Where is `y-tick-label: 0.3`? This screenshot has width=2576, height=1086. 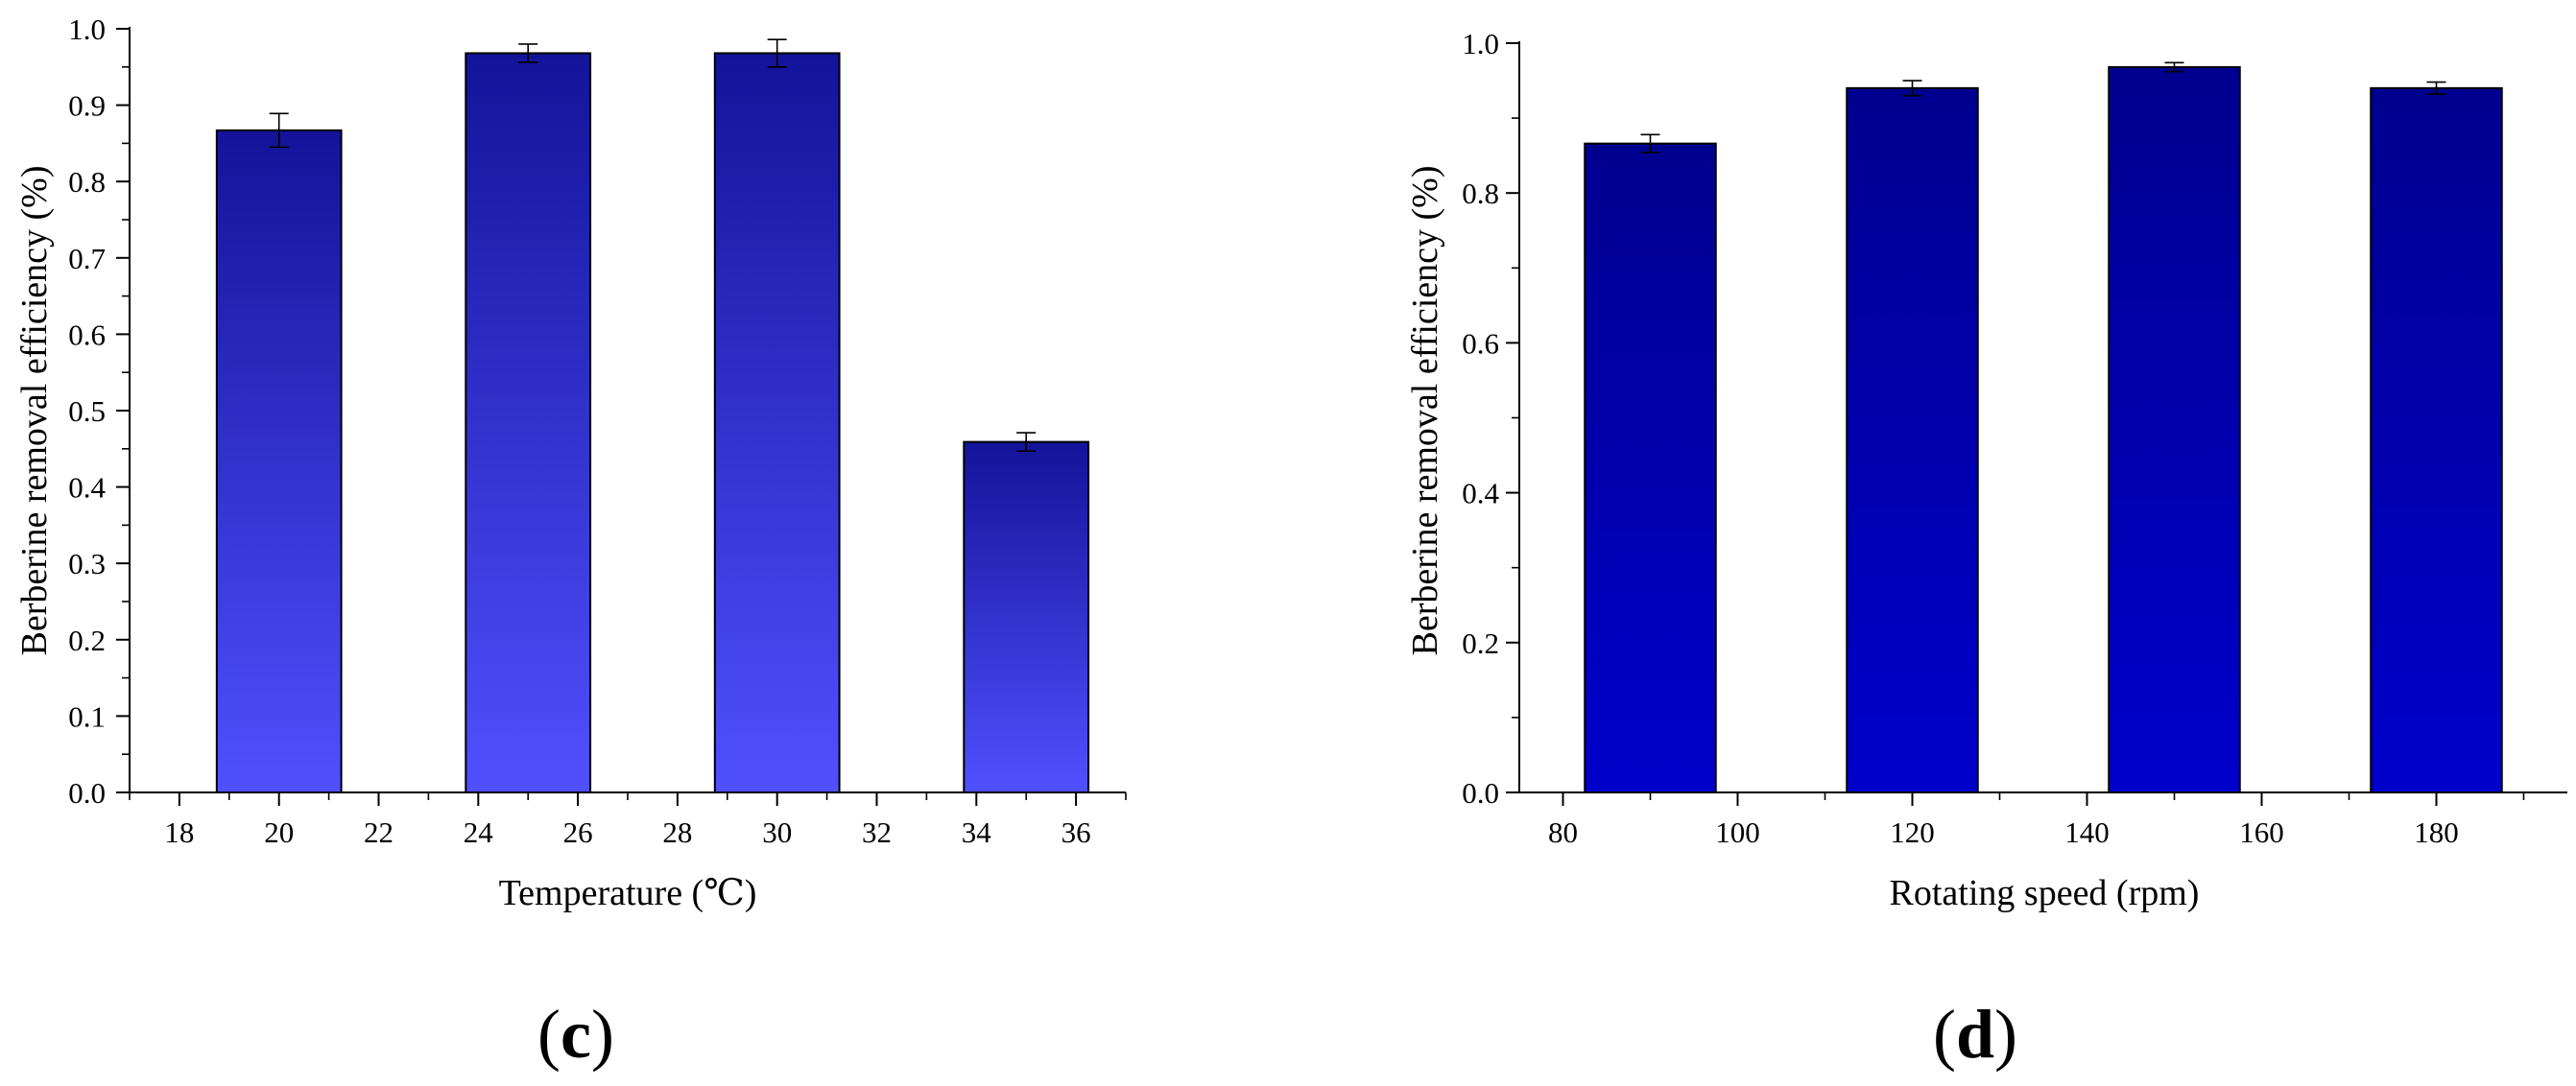
y-tick-label: 0.3 is located at coordinates (87, 563).